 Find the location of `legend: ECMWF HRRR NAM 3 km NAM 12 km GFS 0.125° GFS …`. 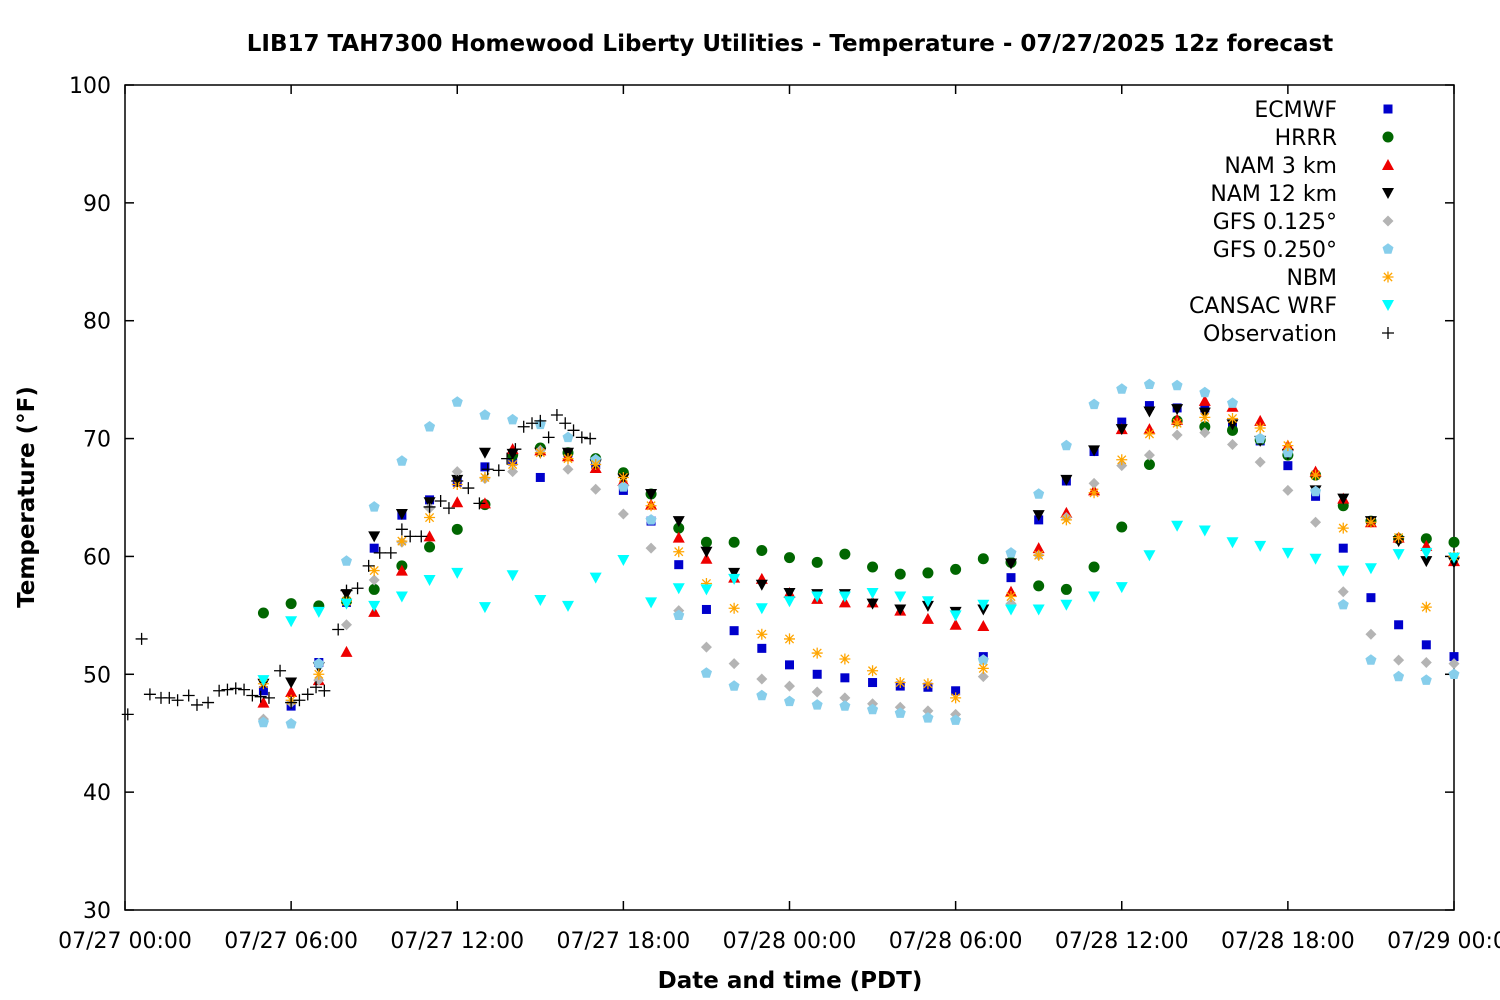

legend: ECMWF HRRR NAM 3 km NAM 12 km GFS 0.125° GFS … is located at coordinates (1291, 222).